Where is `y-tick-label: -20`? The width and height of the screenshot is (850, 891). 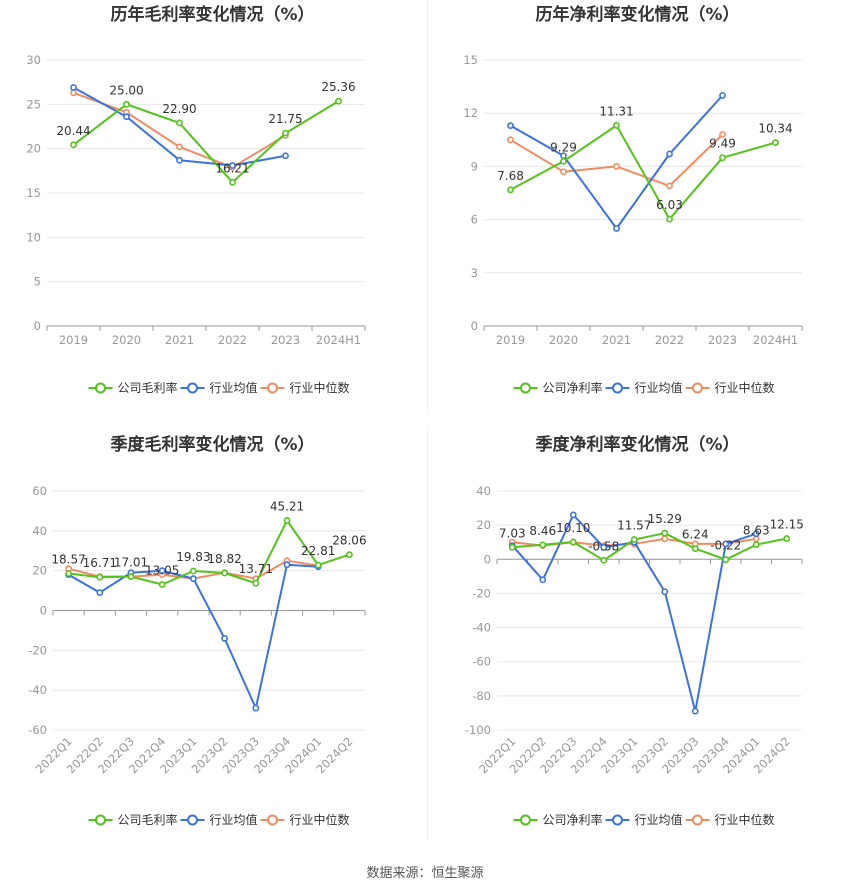
y-tick-label: -20 is located at coordinates (37, 650).